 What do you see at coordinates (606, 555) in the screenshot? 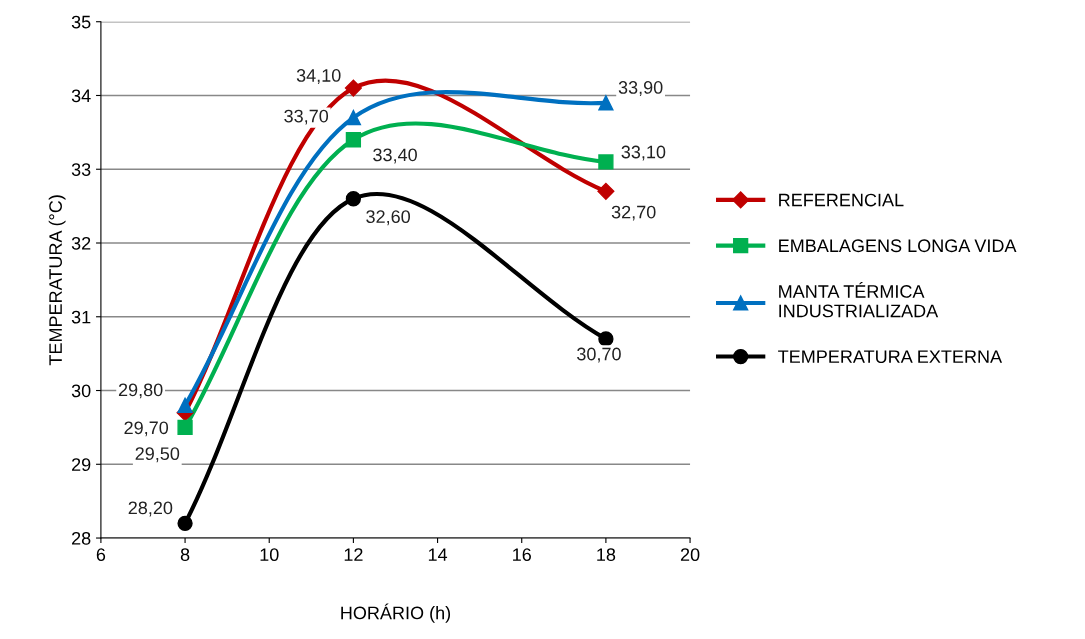
I see `x-tick-label: 18` at bounding box center [606, 555].